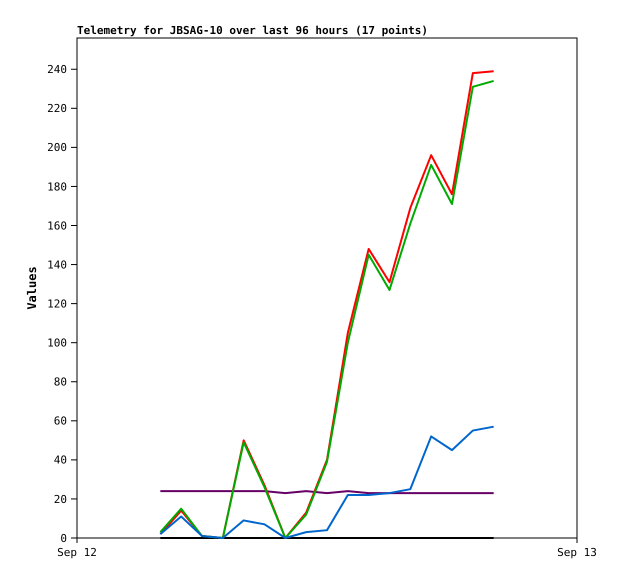 The height and width of the screenshot is (579, 618). What do you see at coordinates (57, 187) in the screenshot?
I see `y-tick-label: 180` at bounding box center [57, 187].